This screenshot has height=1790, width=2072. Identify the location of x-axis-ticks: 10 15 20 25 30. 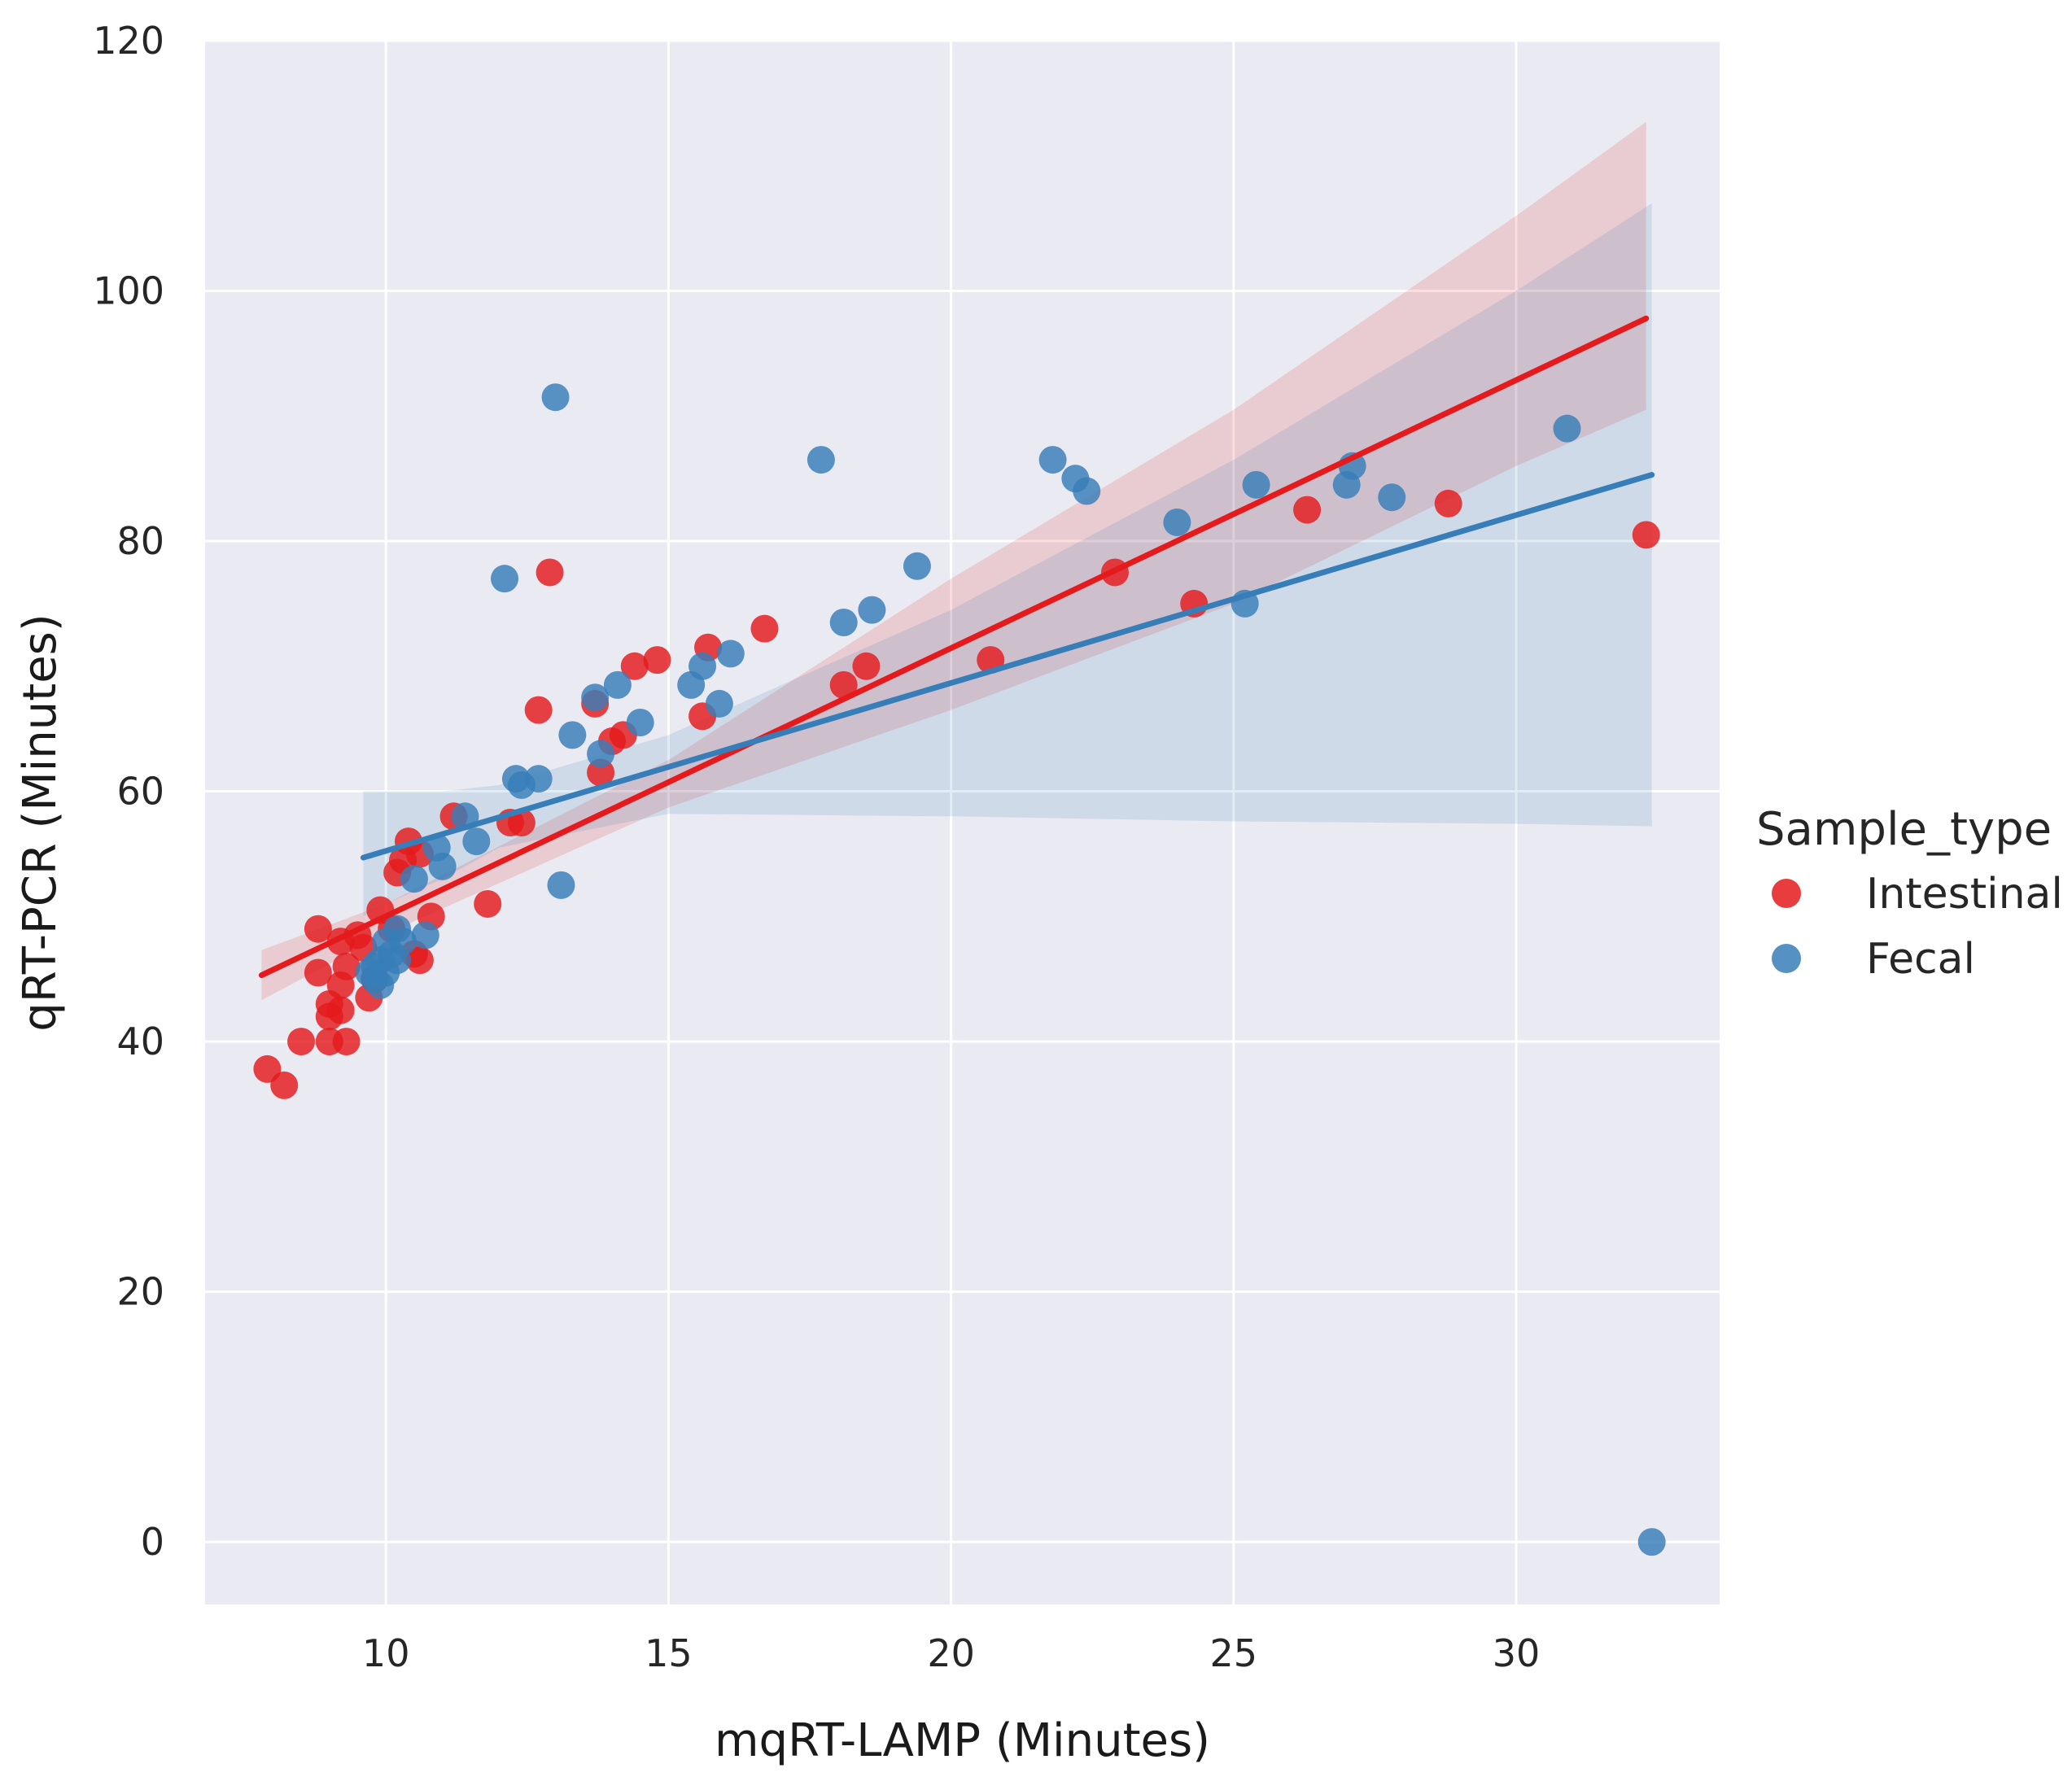
(951, 1653).